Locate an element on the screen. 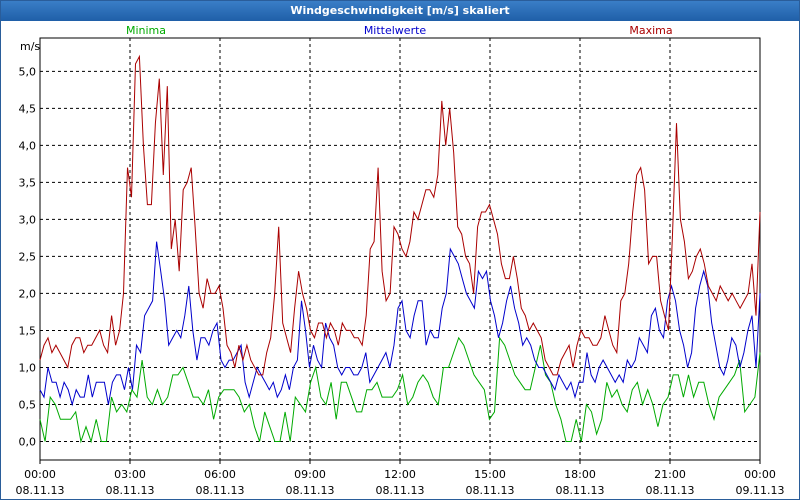 The height and width of the screenshot is (500, 800). y-tick-label: 1,0 is located at coordinates (28, 367).